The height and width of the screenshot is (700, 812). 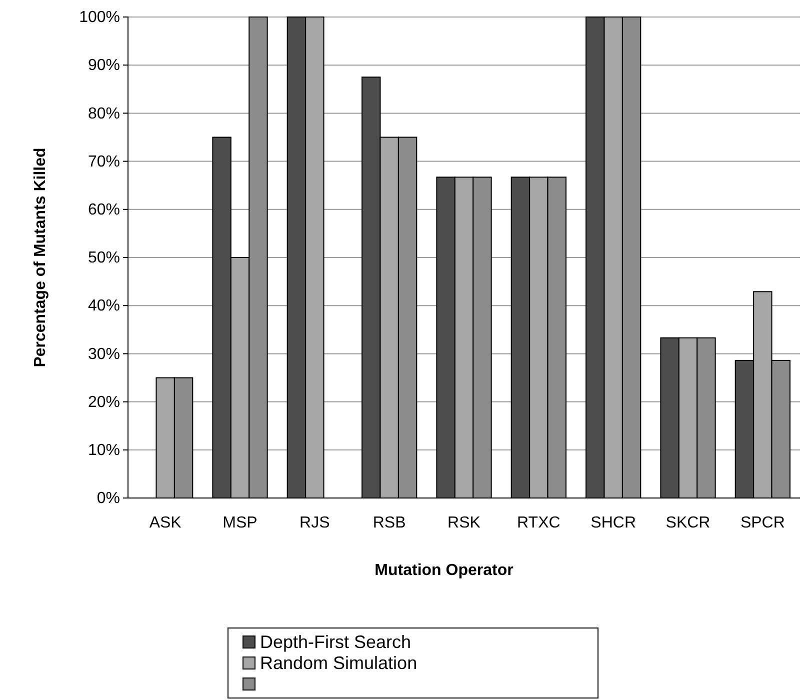 I want to click on y-tick-label: 20%, so click(x=104, y=402).